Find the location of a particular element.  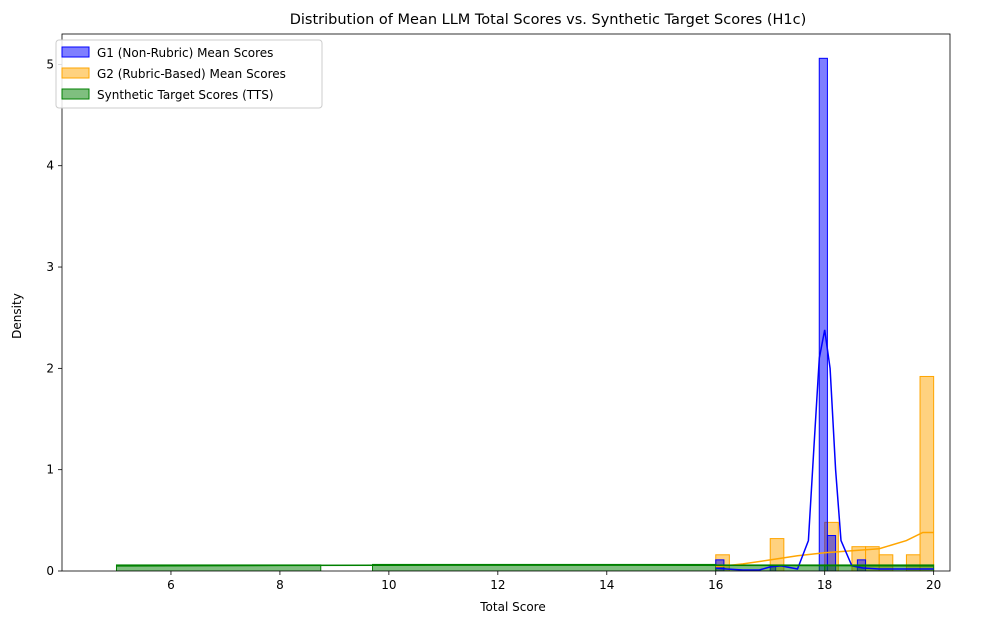

x-tick-label-6: 6 is located at coordinates (171, 585).